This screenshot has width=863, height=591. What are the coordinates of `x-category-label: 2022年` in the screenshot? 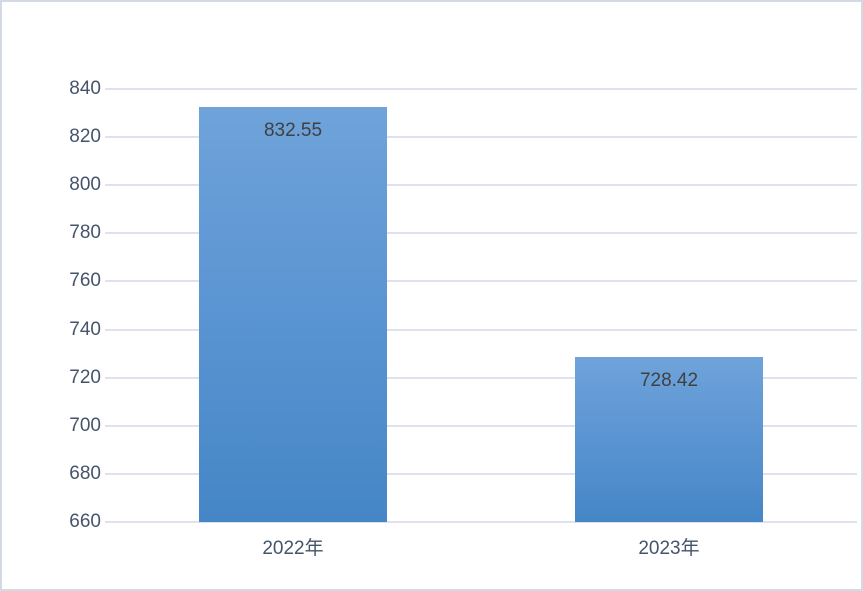 It's located at (293, 548).